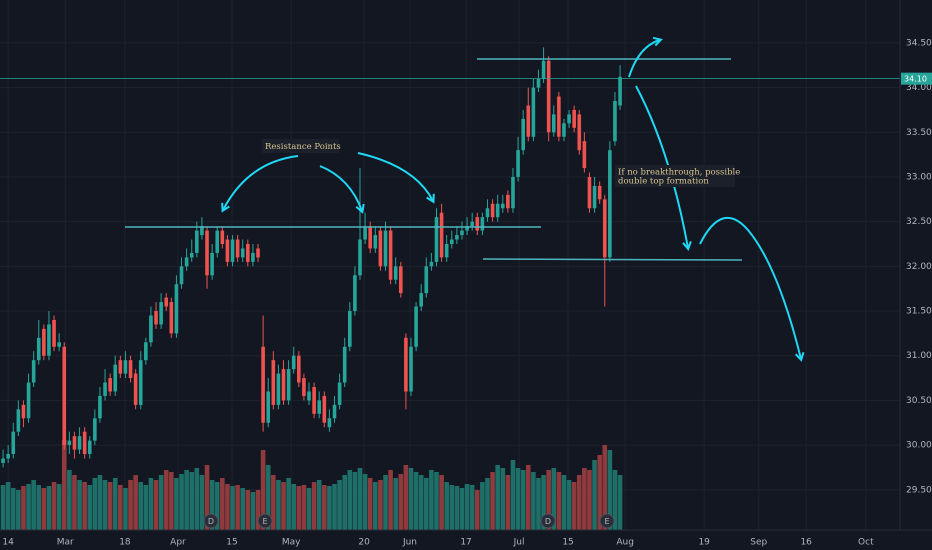 The image size is (932, 550). I want to click on support-line, so click(612, 259).